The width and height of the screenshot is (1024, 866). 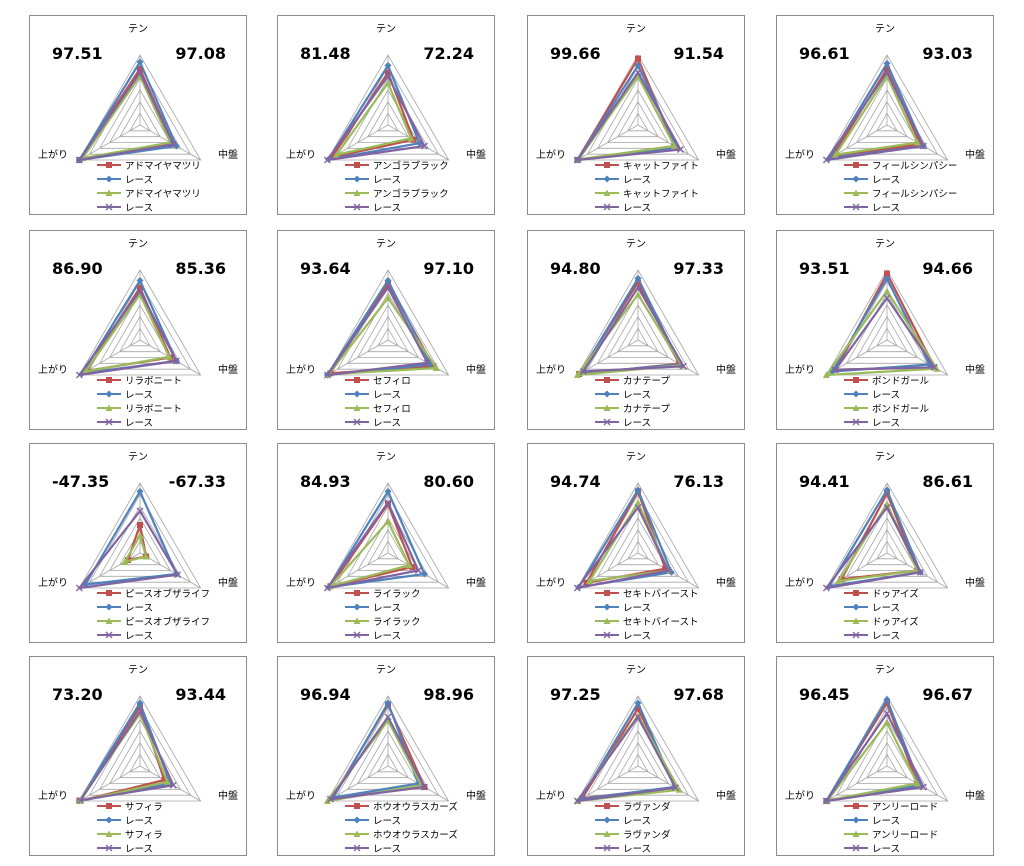 I want to click on legend-label: サフィラ, so click(x=144, y=807).